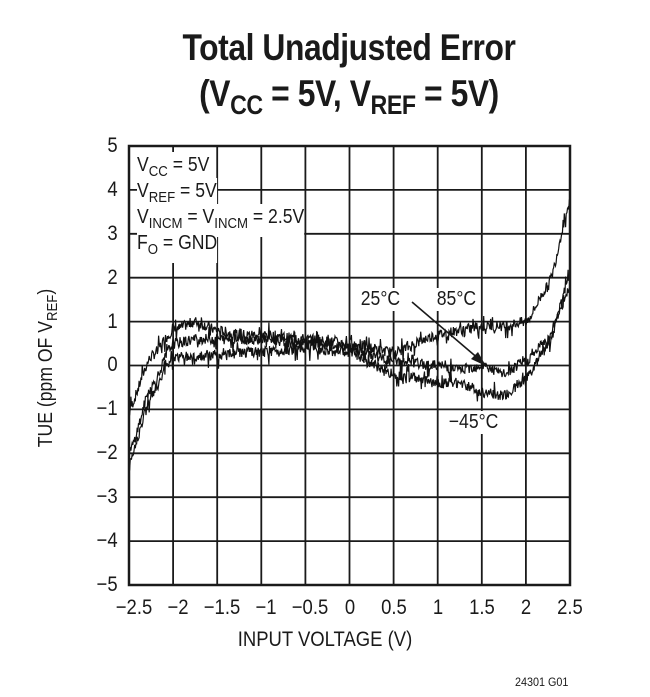  I want to click on ytick: −2, so click(107, 452).